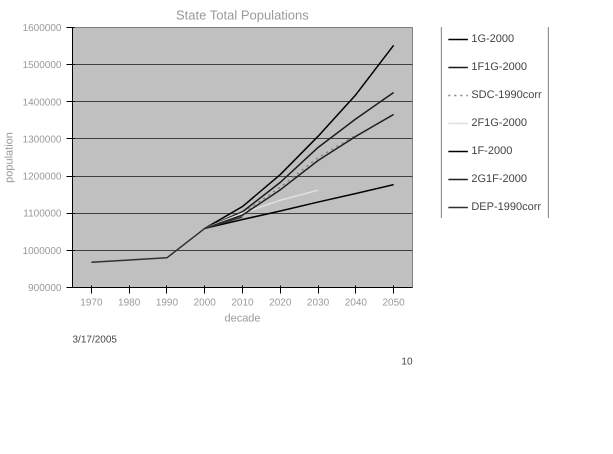 The height and width of the screenshot is (454, 613). What do you see at coordinates (42, 251) in the screenshot?
I see `y-tick-label: 1000000` at bounding box center [42, 251].